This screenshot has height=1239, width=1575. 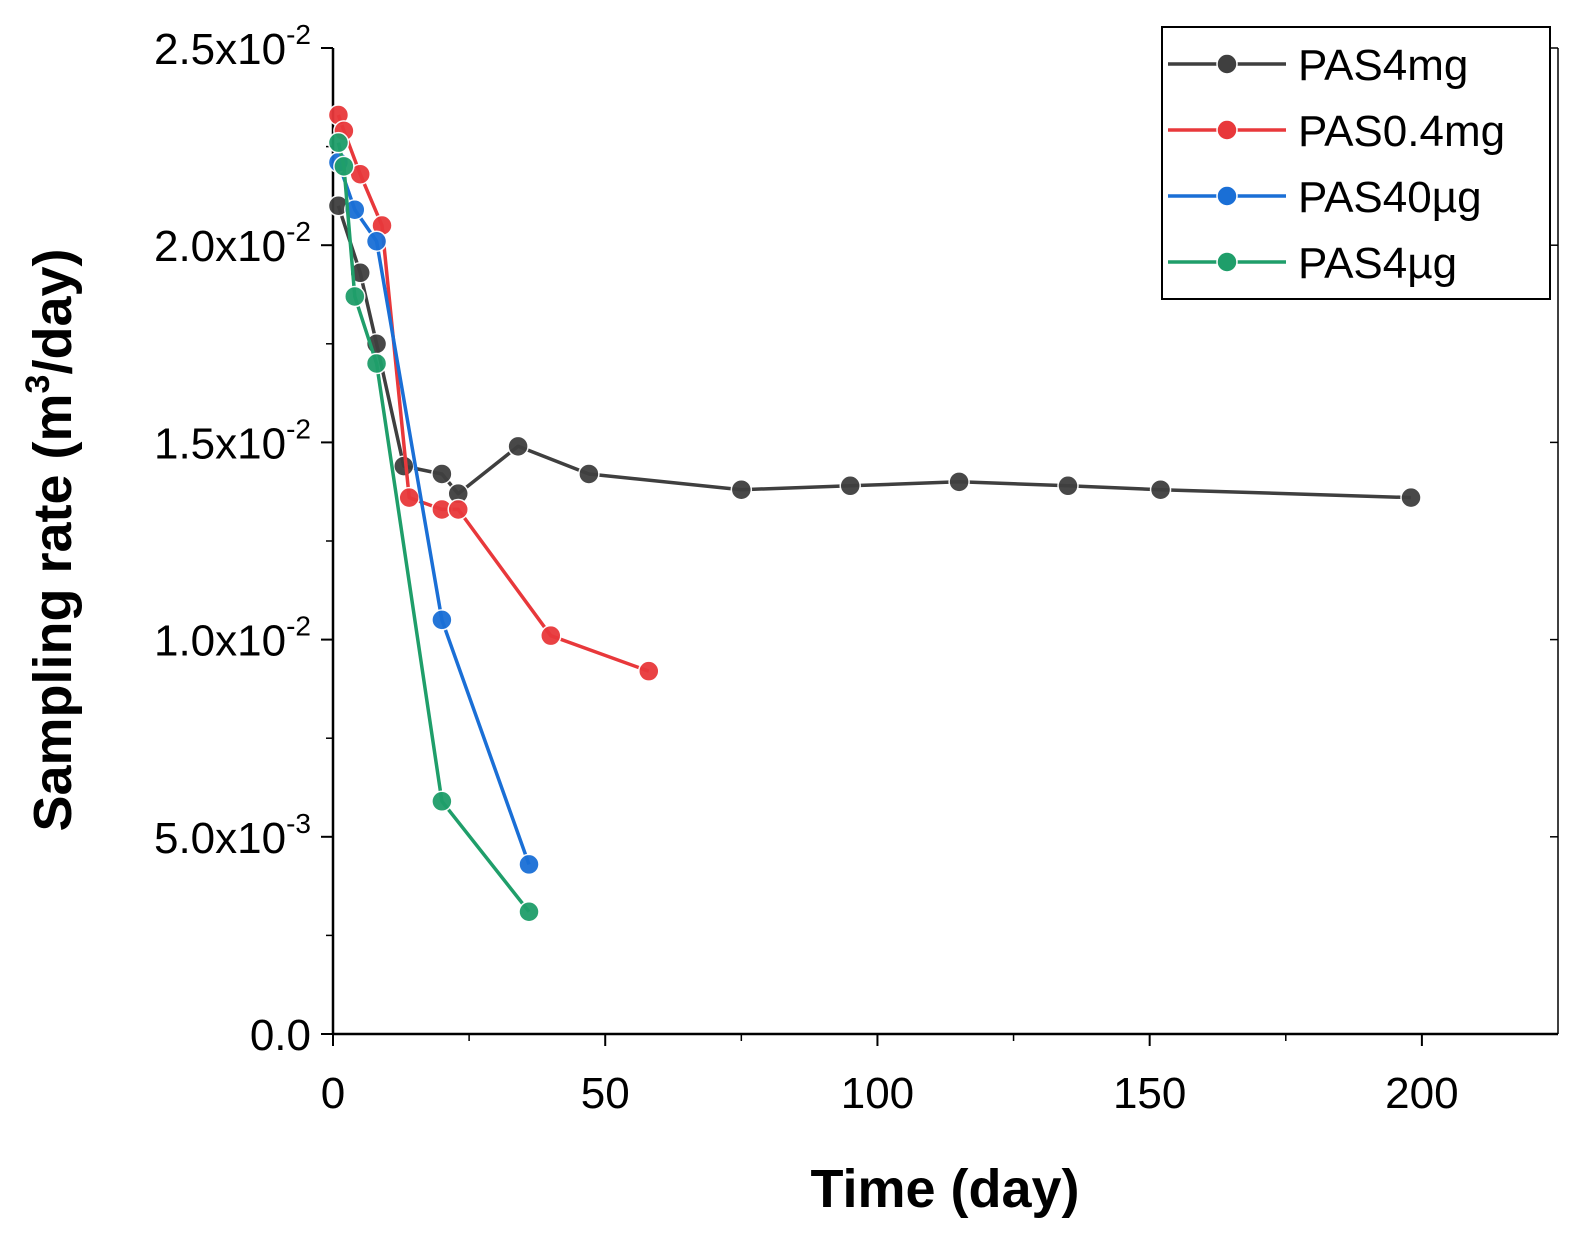 I want to click on y-tick-label: 2.0x10⁻², so click(x=232, y=243).